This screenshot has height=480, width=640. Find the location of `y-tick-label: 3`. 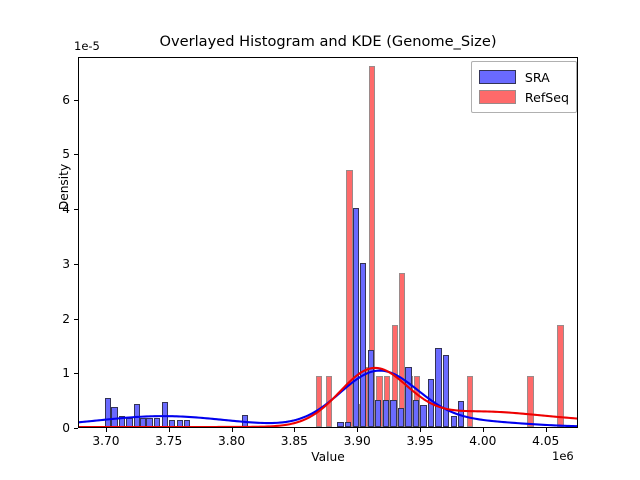

y-tick-label: 3 is located at coordinates (66, 263).